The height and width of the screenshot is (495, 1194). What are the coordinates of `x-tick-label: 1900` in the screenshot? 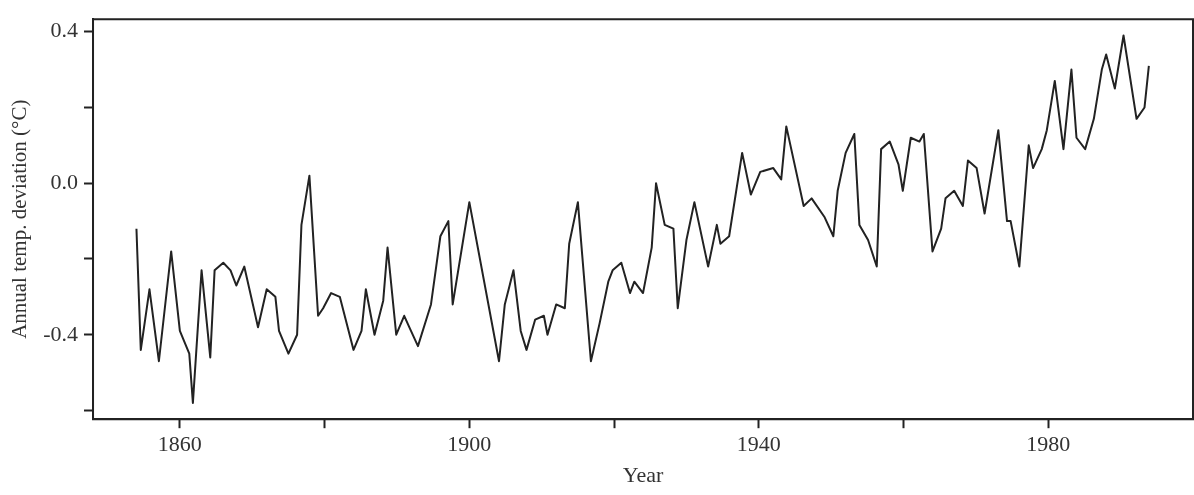 It's located at (469, 444).